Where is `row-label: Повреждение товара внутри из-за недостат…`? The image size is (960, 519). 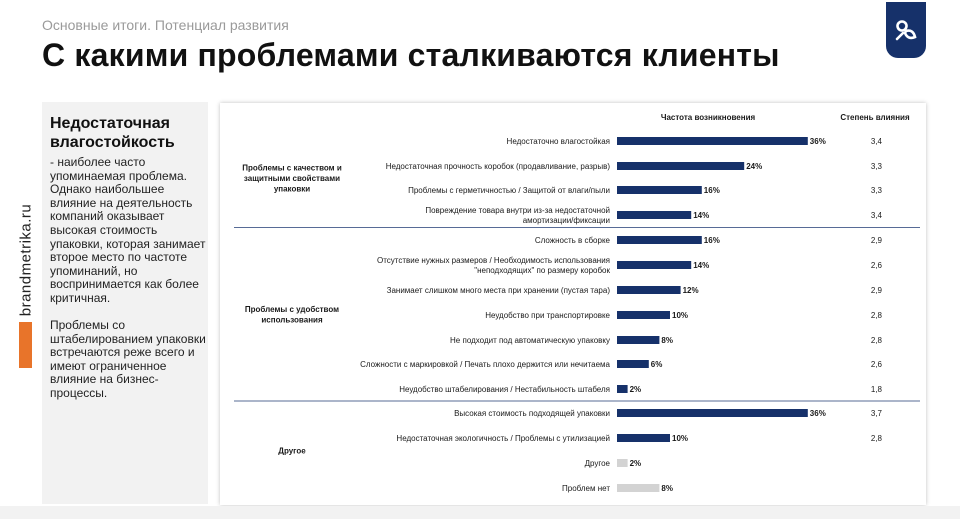 row-label: Повреждение товара внутри из-за недостат… is located at coordinates (517, 215).